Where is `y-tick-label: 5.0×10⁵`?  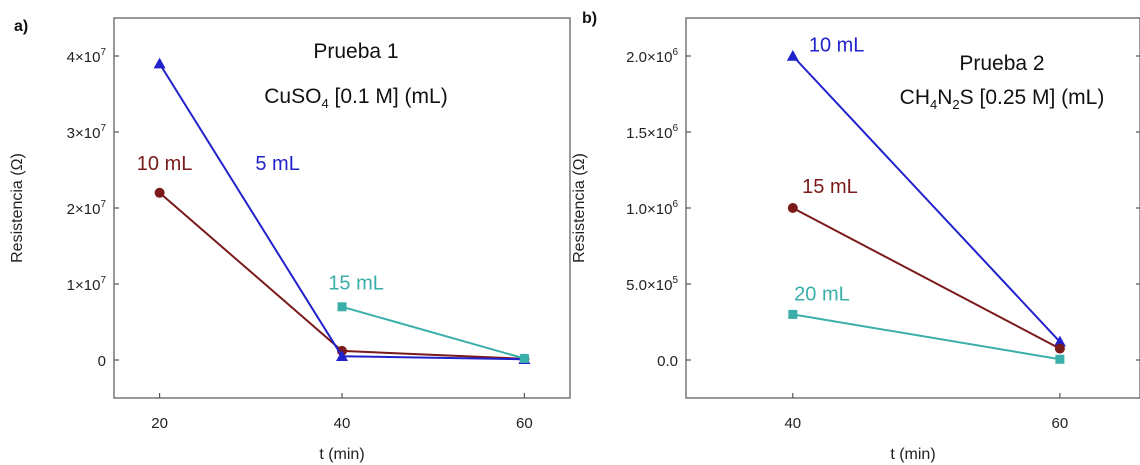
y-tick-label: 5.0×10⁵ is located at coordinates (652, 284).